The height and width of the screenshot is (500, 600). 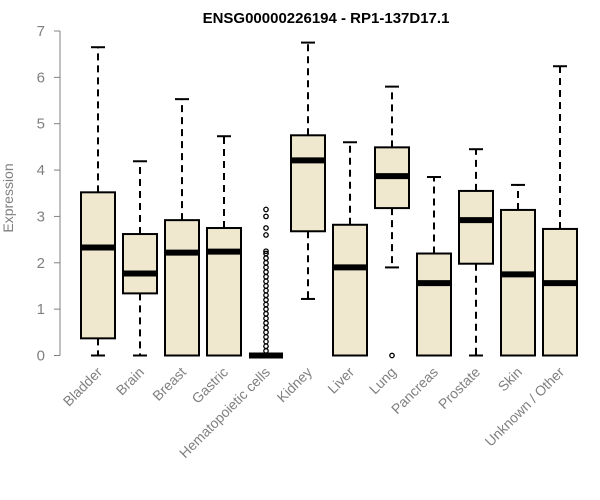 I want to click on y-tick-label: 5, so click(x=41, y=124).